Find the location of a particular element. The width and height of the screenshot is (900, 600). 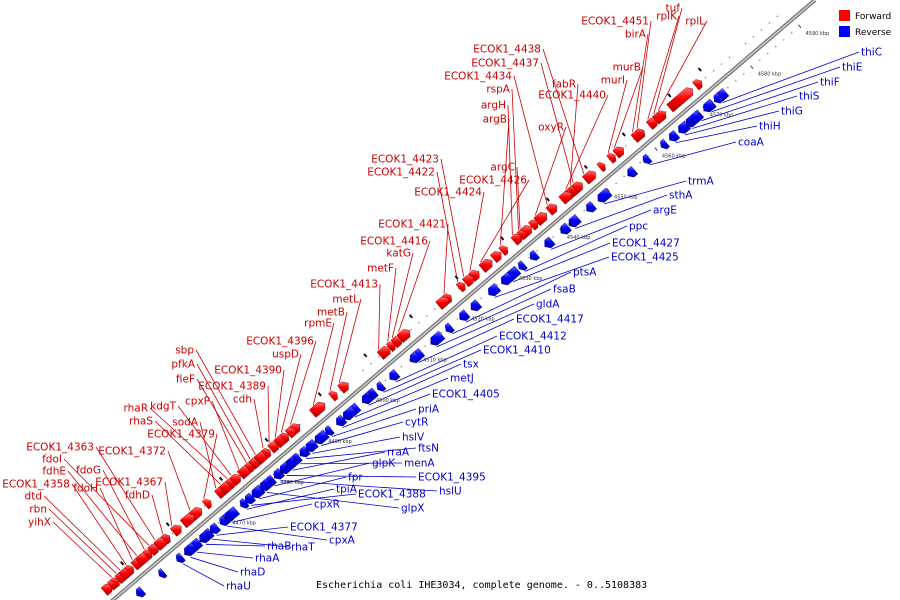

gene-arrow-cdh is located at coordinates (266, 453).